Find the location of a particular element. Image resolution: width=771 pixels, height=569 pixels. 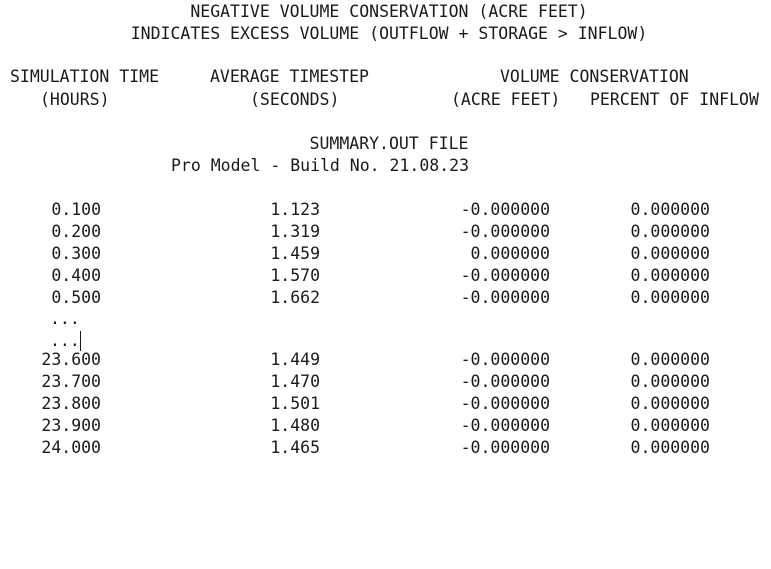

timestep-cell: 1.449 is located at coordinates (295, 359).